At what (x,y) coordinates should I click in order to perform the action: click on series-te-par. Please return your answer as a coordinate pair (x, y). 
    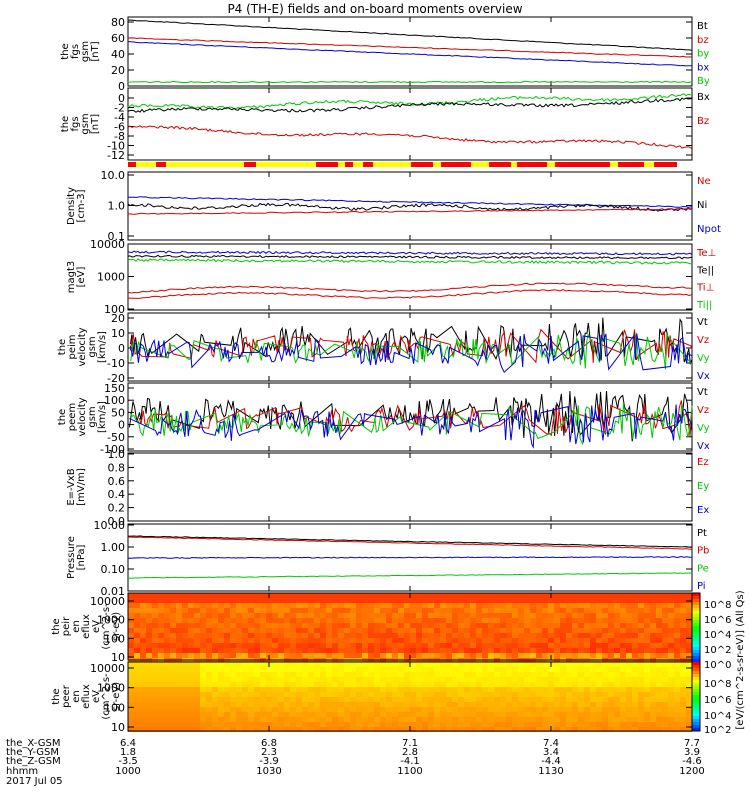
    Looking at the image, I should click on (410, 257).